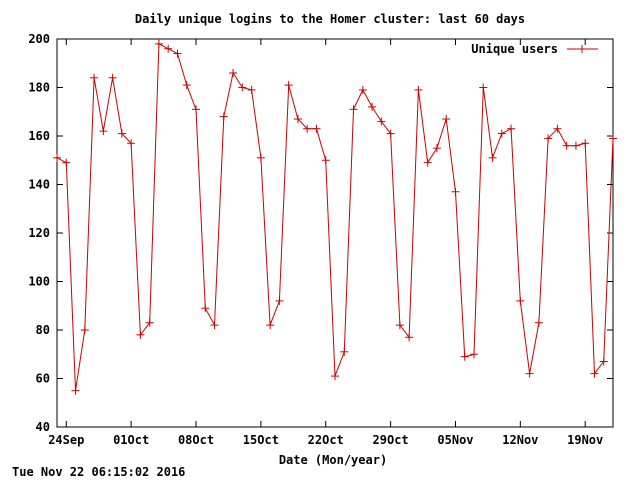 The height and width of the screenshot is (480, 640). I want to click on legend: Unique users, so click(534, 49).